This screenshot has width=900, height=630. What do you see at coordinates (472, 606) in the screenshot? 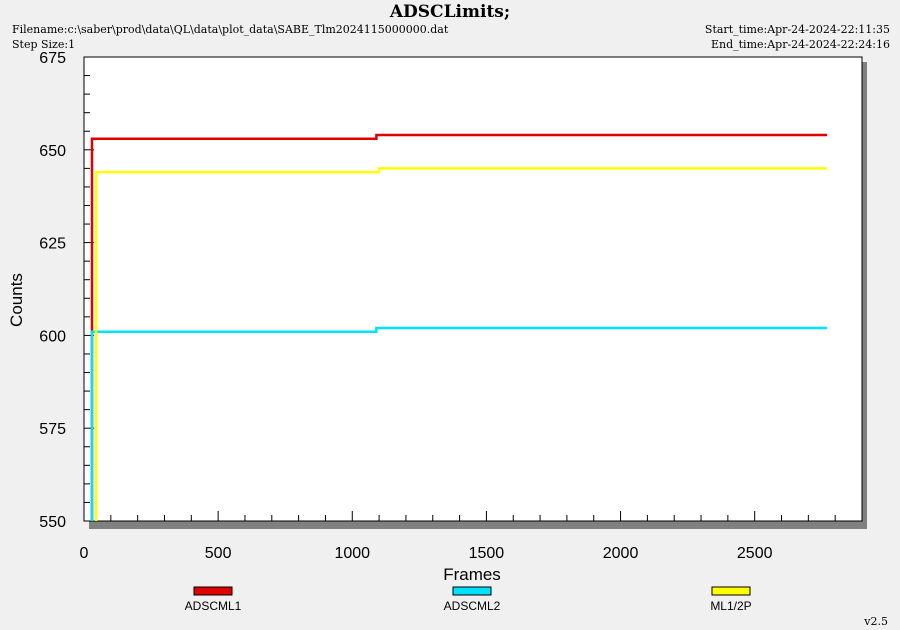
I see `legend-label: ADSCML2` at bounding box center [472, 606].